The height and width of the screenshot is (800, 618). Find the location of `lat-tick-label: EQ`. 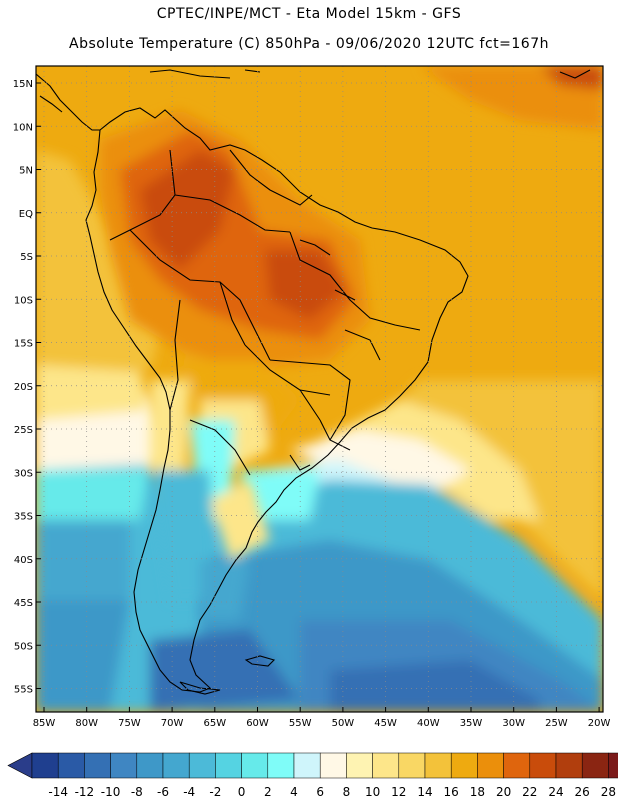

lat-tick-label: EQ is located at coordinates (26, 214).